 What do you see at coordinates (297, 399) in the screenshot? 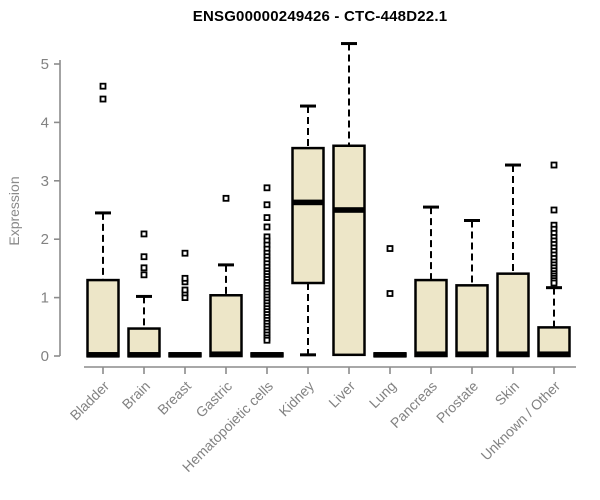
I see `x-tick-label: Kidney` at bounding box center [297, 399].